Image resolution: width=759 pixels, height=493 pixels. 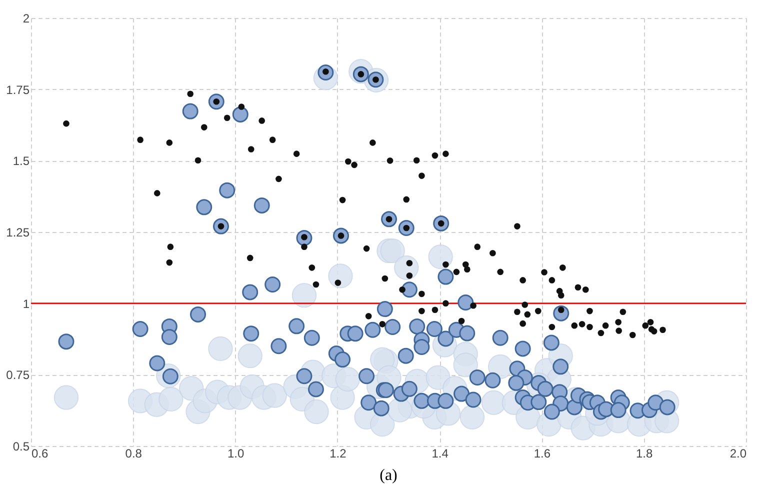 I want to click on x-tick-label: 2.0, so click(x=738, y=453).